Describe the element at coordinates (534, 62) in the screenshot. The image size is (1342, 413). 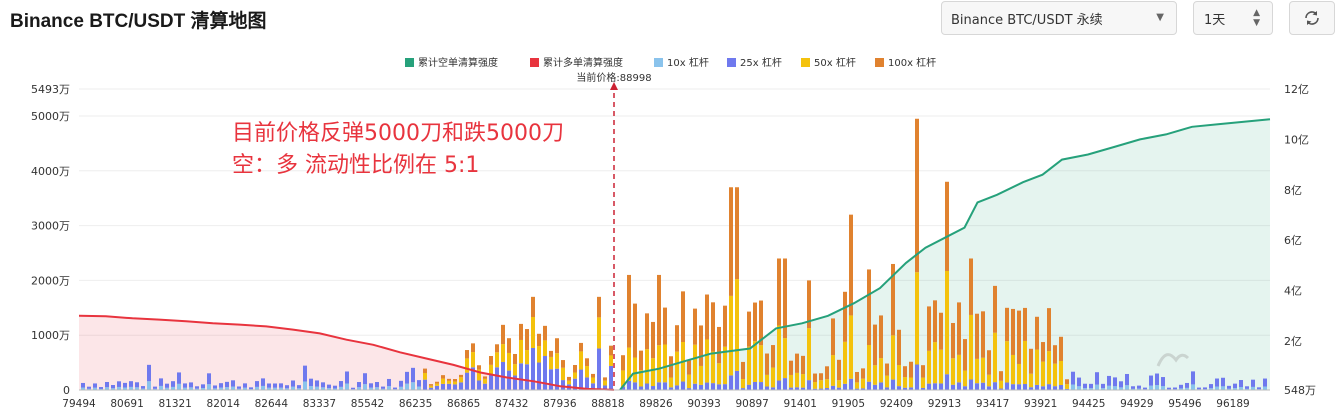
I see `legend-swatch-long_cum` at that location.